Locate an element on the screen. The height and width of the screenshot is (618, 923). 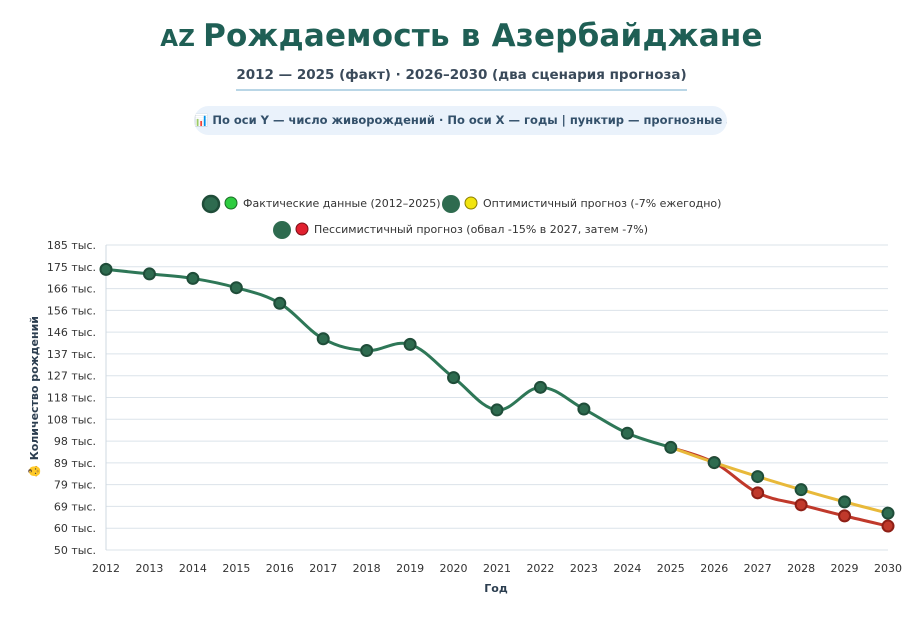
y-tick-label: 127 тыс. is located at coordinates (71, 376).